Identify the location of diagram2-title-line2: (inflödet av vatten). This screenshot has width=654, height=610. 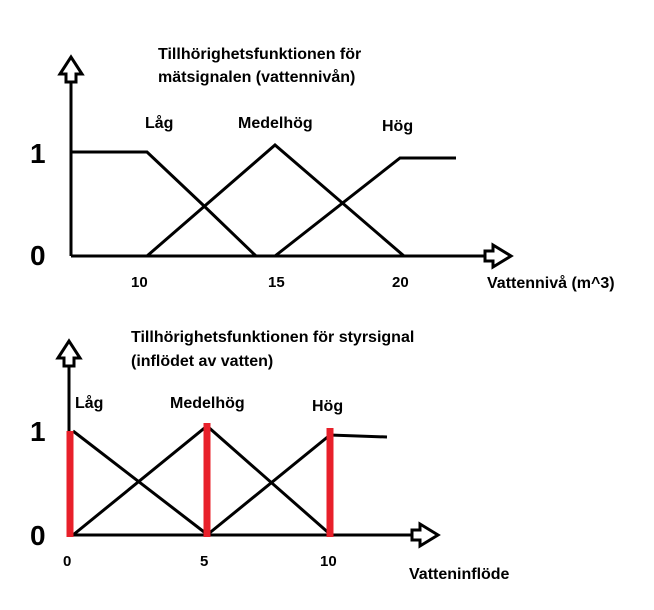
(202, 361).